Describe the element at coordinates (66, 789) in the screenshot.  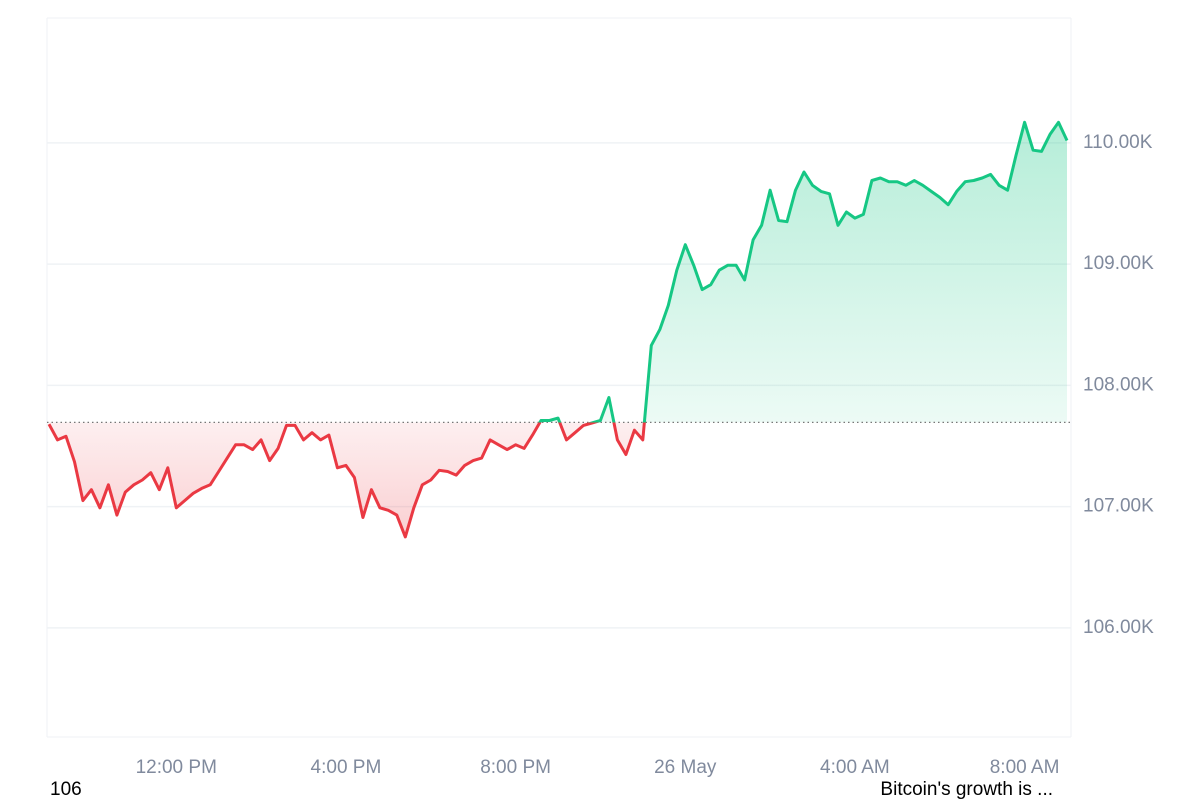
I see `footer-left: 106` at that location.